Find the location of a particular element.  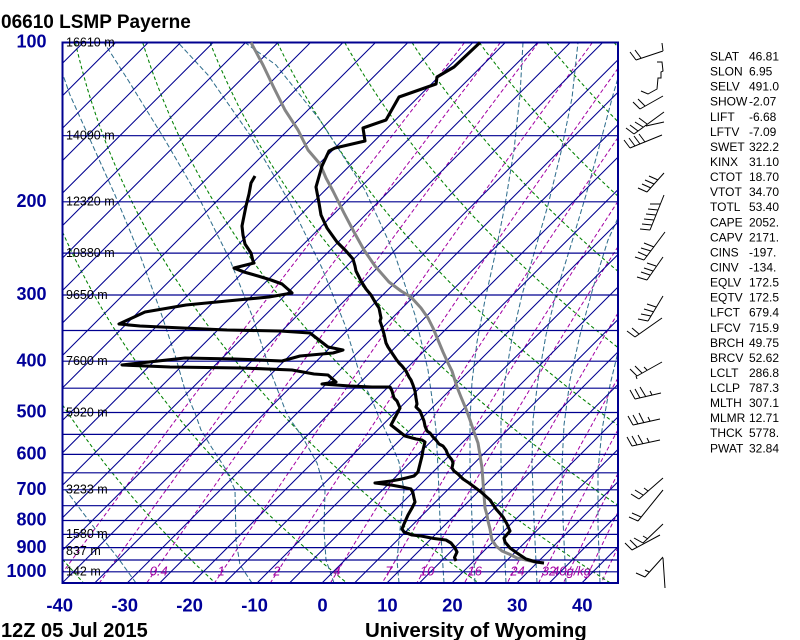

svg-text: 12.71 is located at coordinates (764, 418).